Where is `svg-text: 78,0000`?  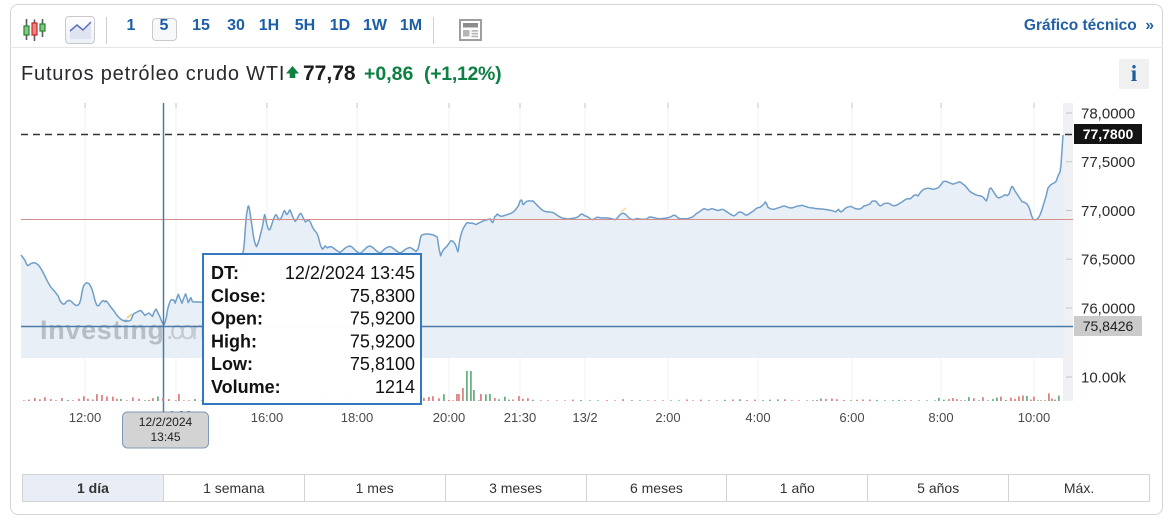
svg-text: 78,0000 is located at coordinates (1108, 114).